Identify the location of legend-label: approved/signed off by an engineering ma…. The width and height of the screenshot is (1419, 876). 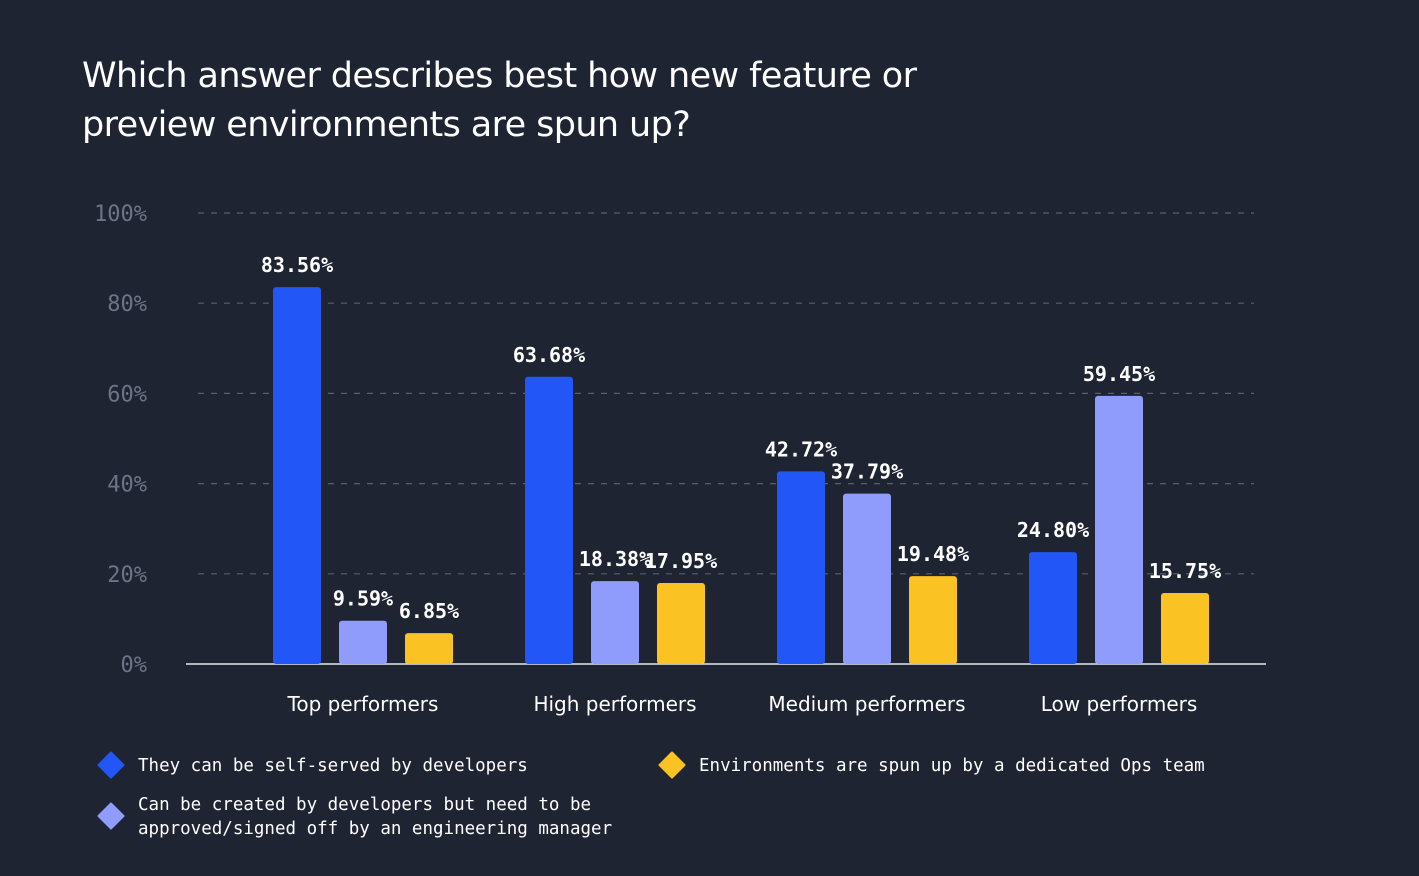
(375, 829).